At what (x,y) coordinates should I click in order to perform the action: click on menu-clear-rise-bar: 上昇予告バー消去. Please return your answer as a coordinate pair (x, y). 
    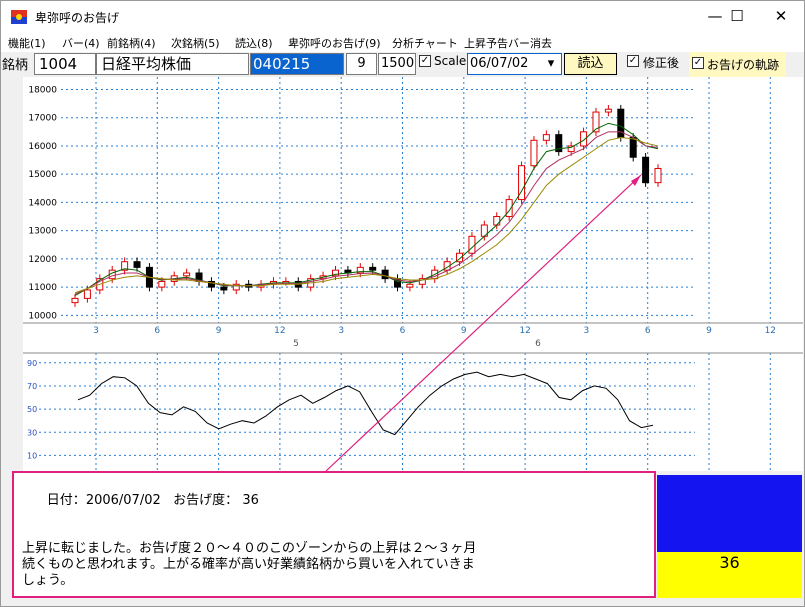
    Looking at the image, I should click on (508, 43).